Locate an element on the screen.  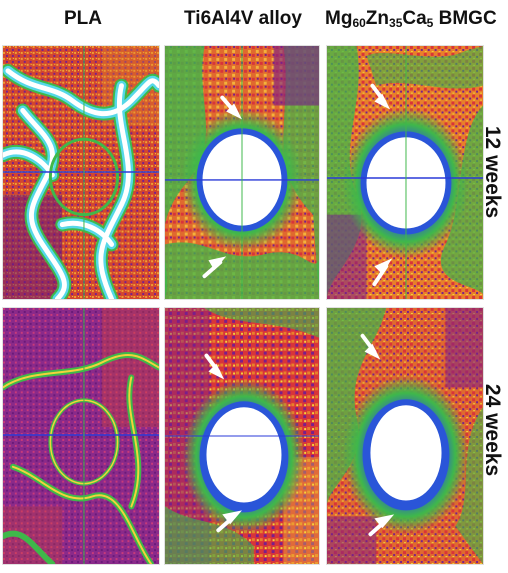
image-ti6al4v-24-weeks is located at coordinates (242, 436).